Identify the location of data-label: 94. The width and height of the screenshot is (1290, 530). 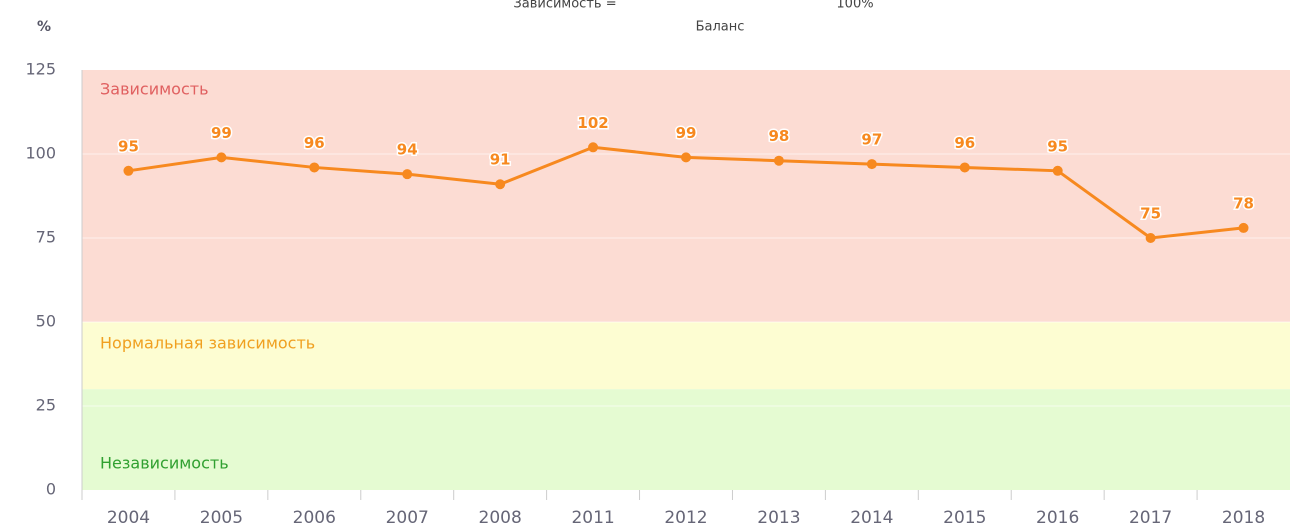
(407, 150).